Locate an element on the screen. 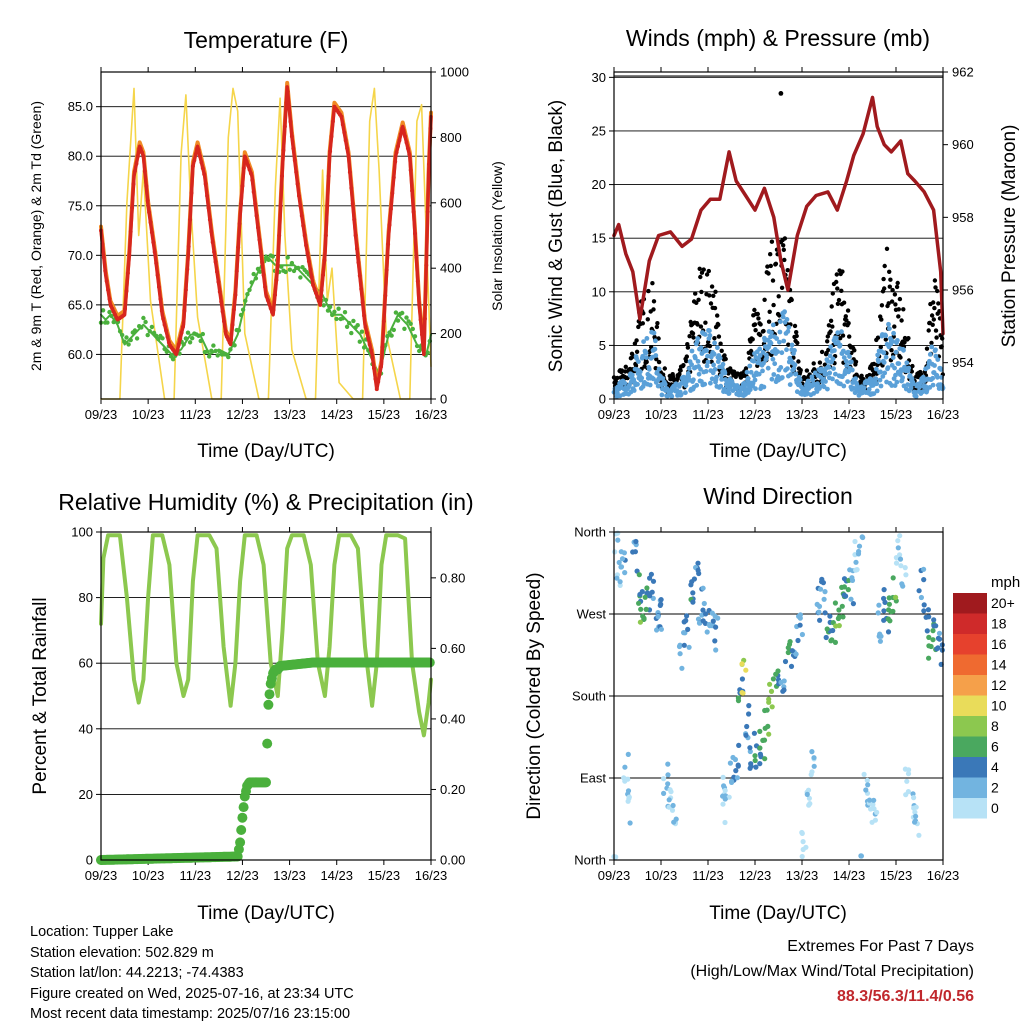 The height and width of the screenshot is (1025, 1024). y-tick-label: East is located at coordinates (593, 778).